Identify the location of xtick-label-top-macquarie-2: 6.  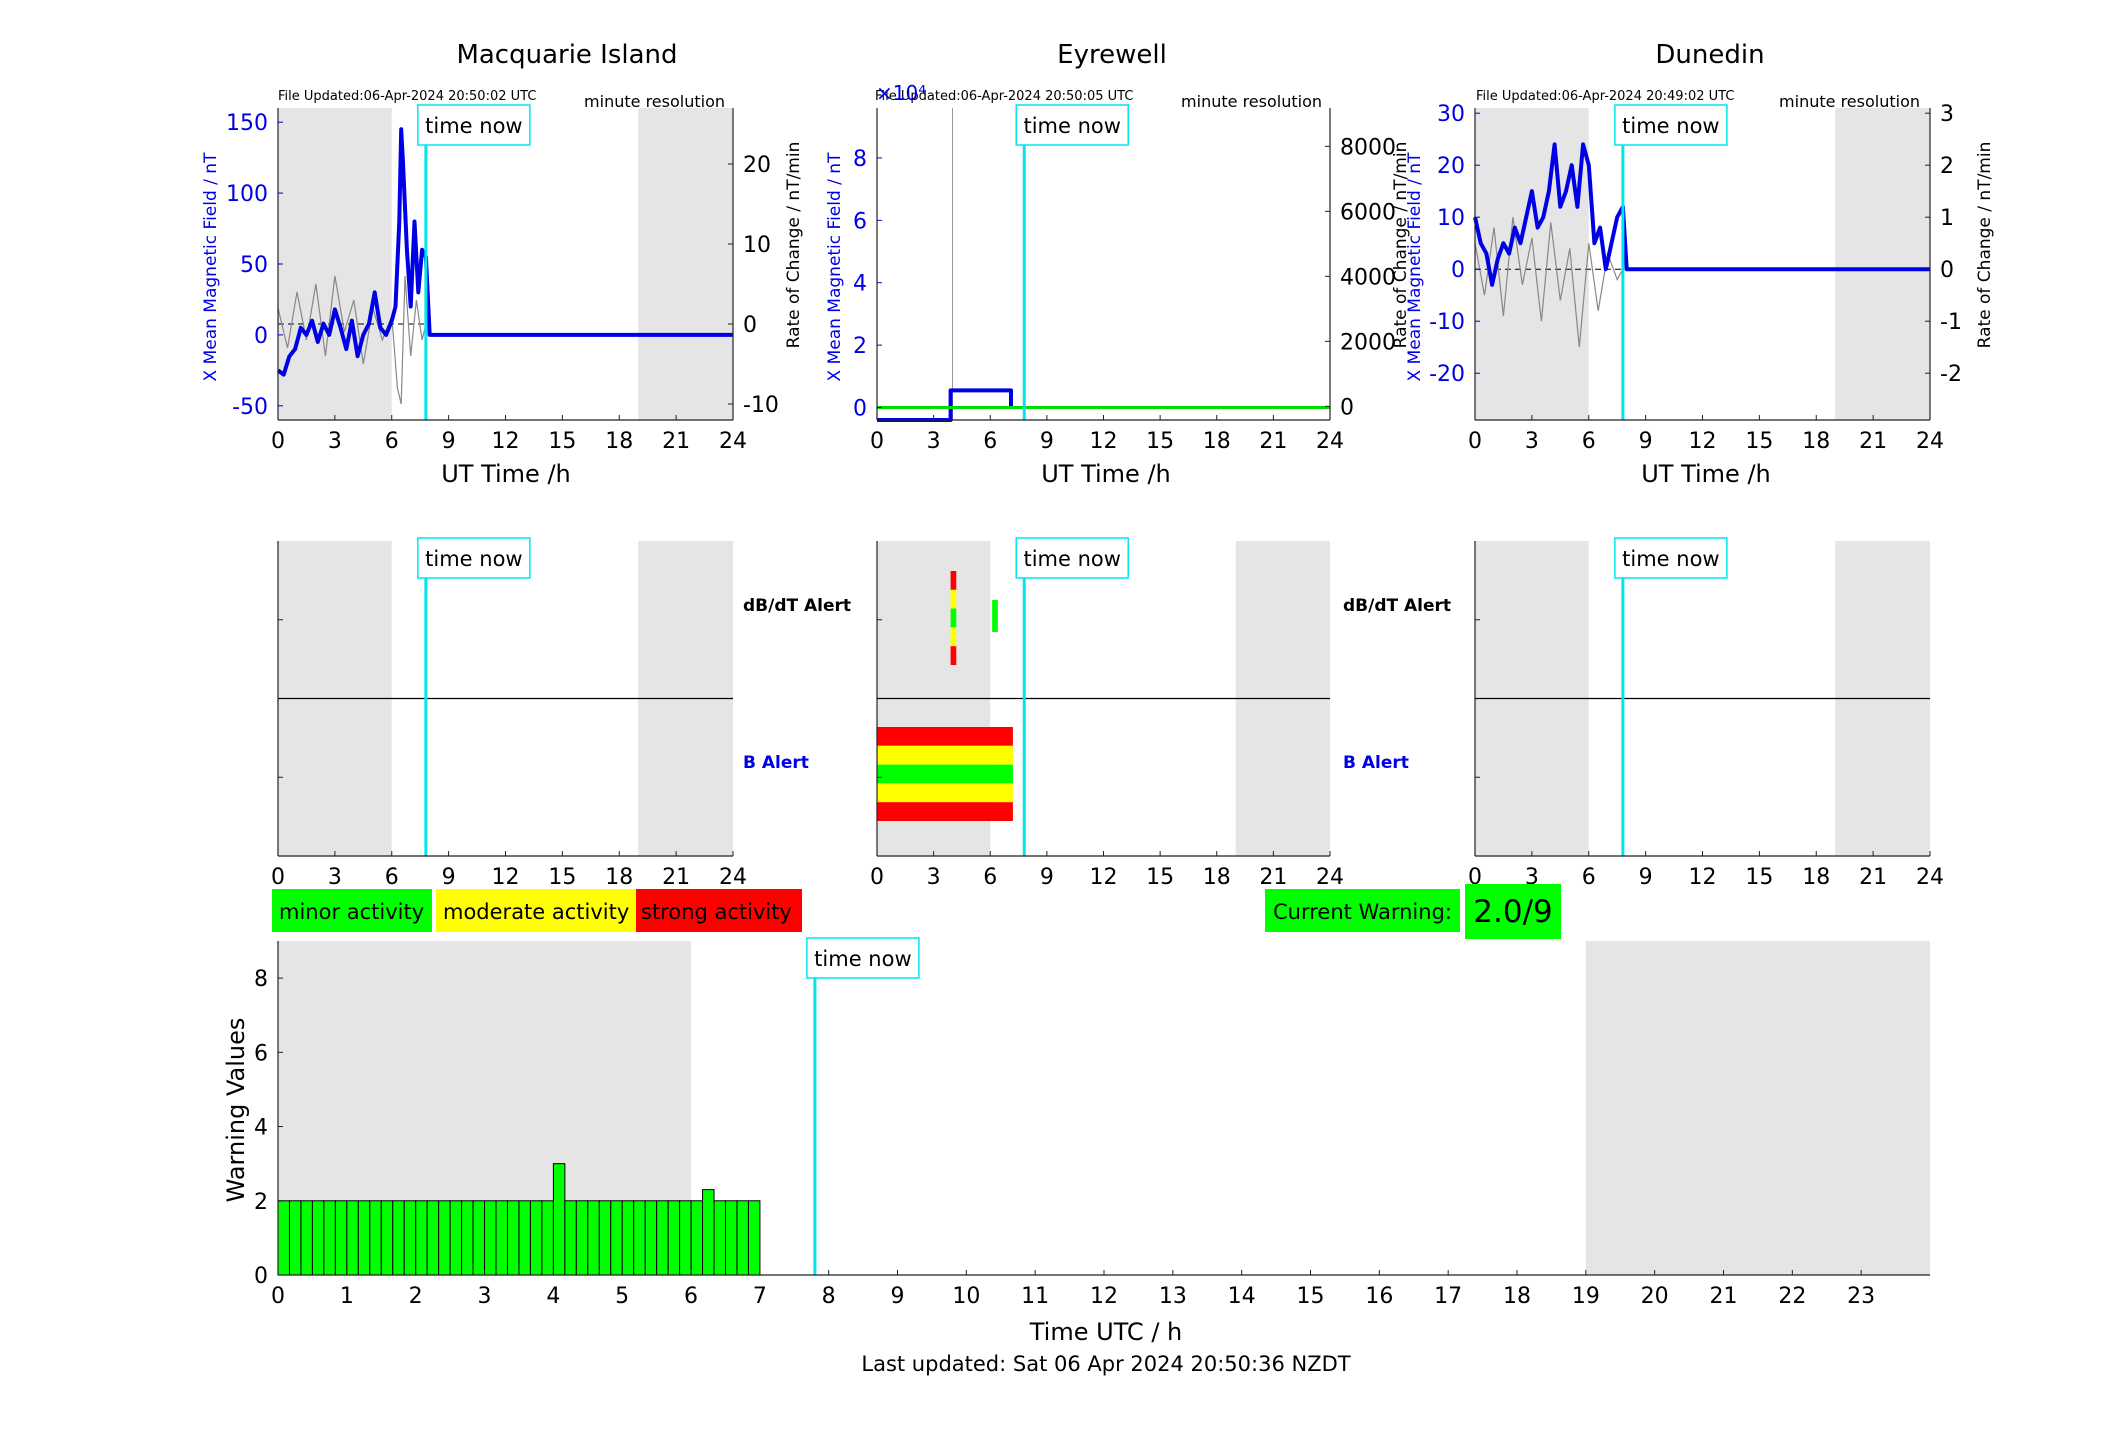
(392, 441).